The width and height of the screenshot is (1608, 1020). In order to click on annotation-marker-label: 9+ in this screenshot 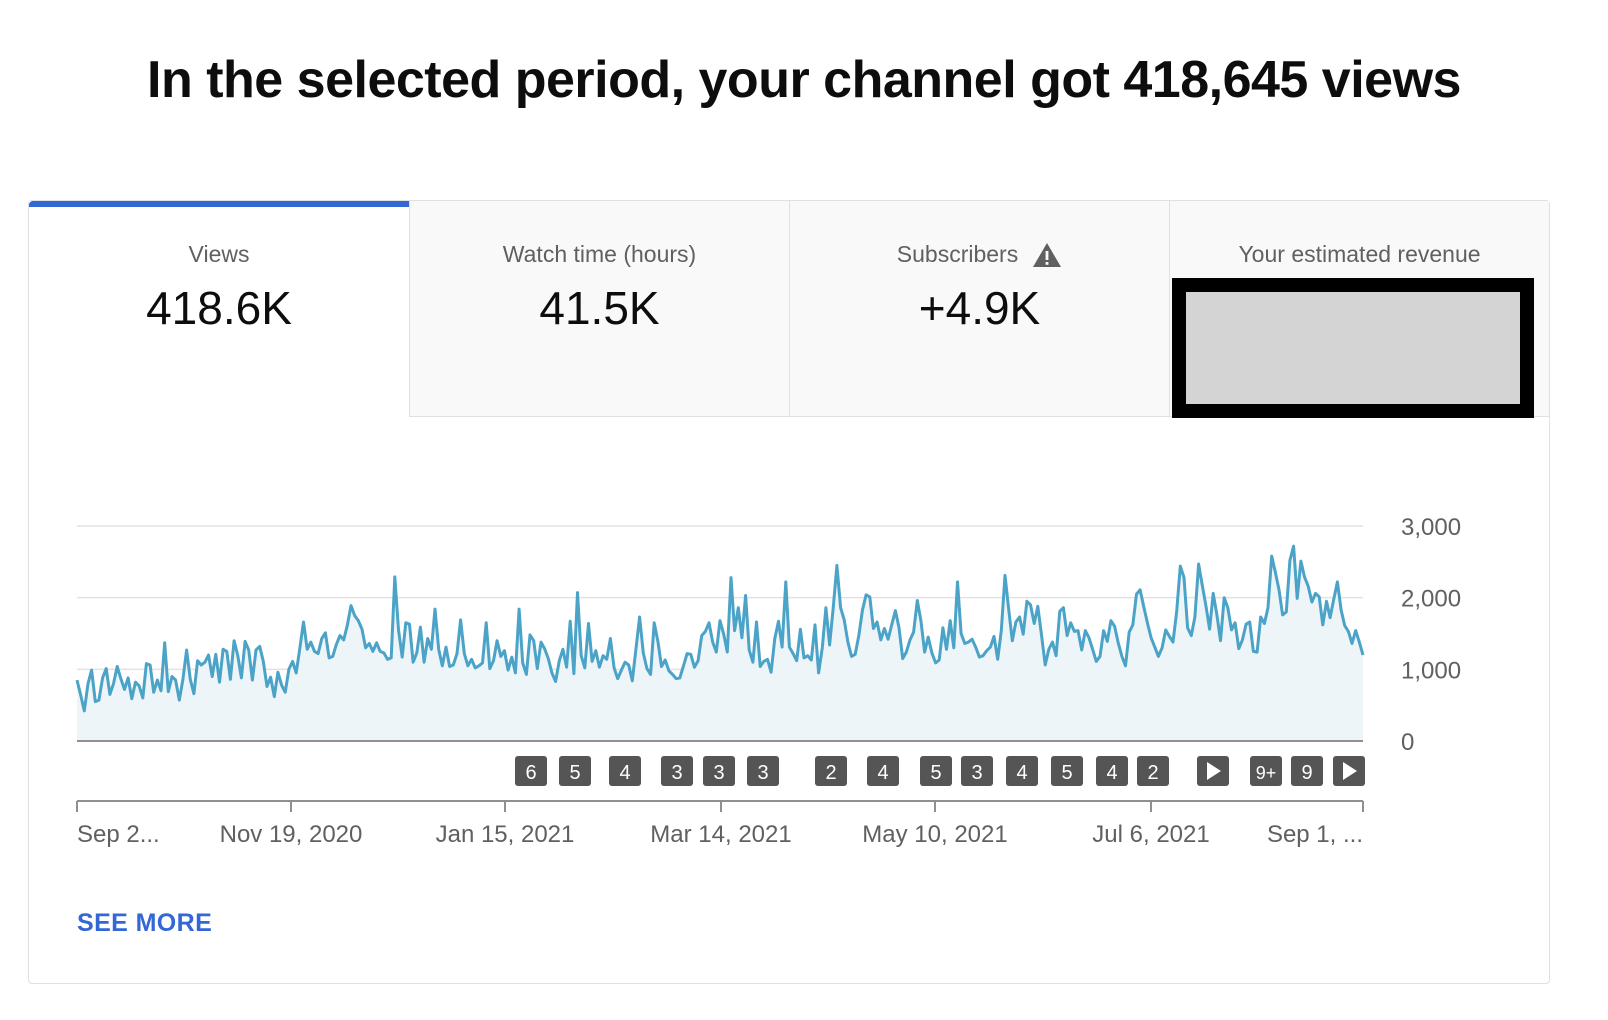, I will do `click(1266, 773)`.